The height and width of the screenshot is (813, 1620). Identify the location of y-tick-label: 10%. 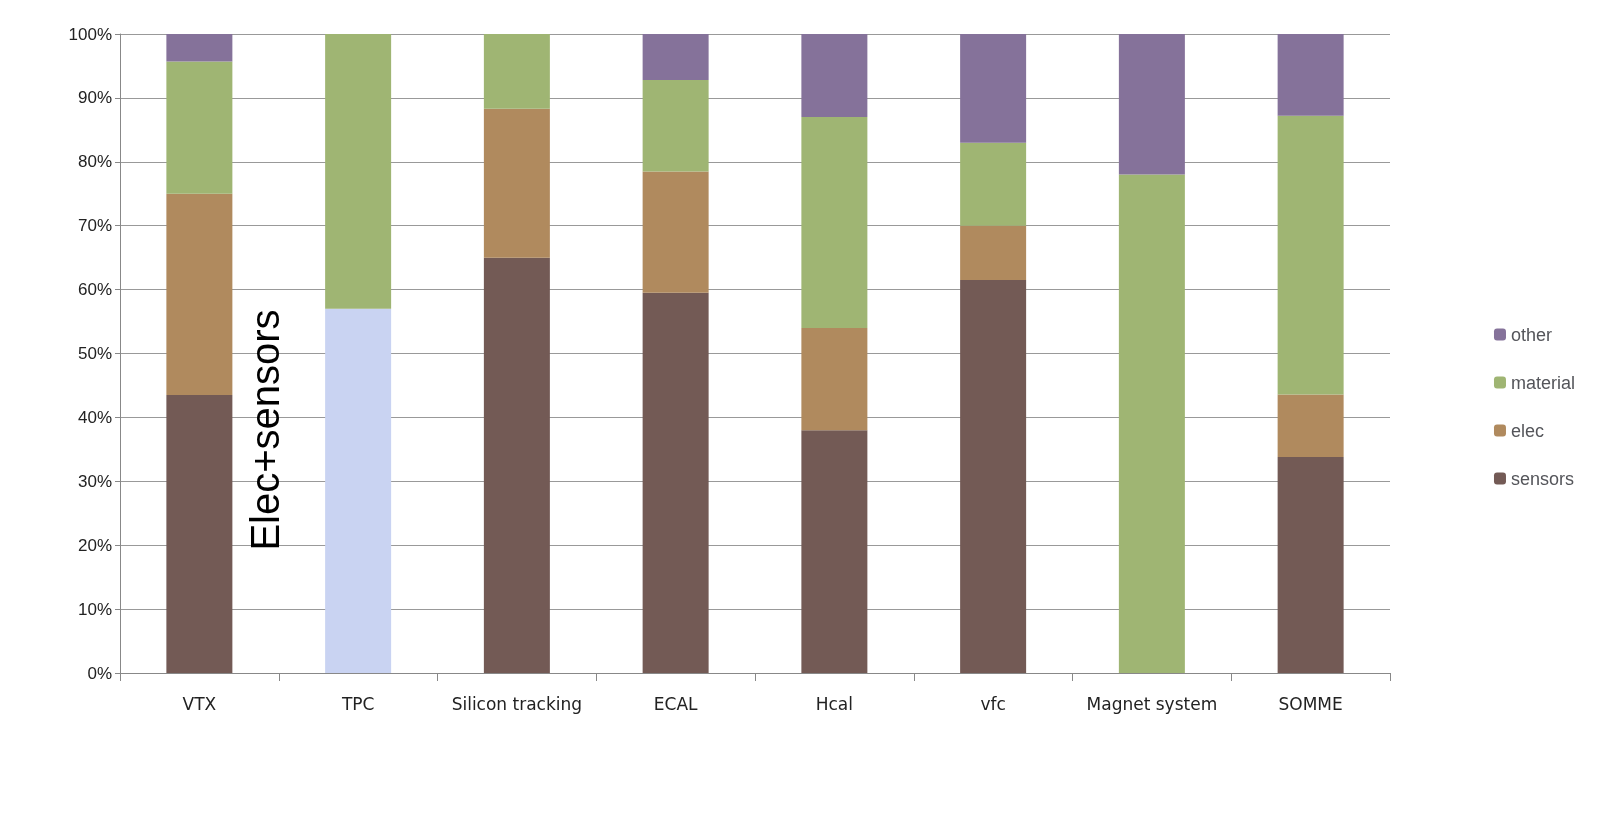
(94, 609).